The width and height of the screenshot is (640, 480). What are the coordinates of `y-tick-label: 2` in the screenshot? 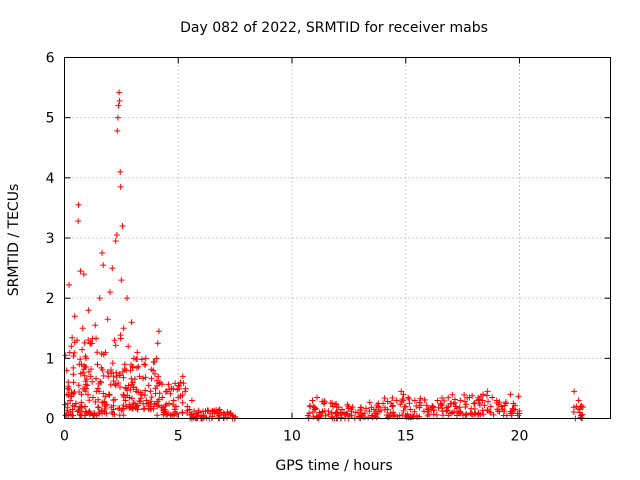 It's located at (50, 299).